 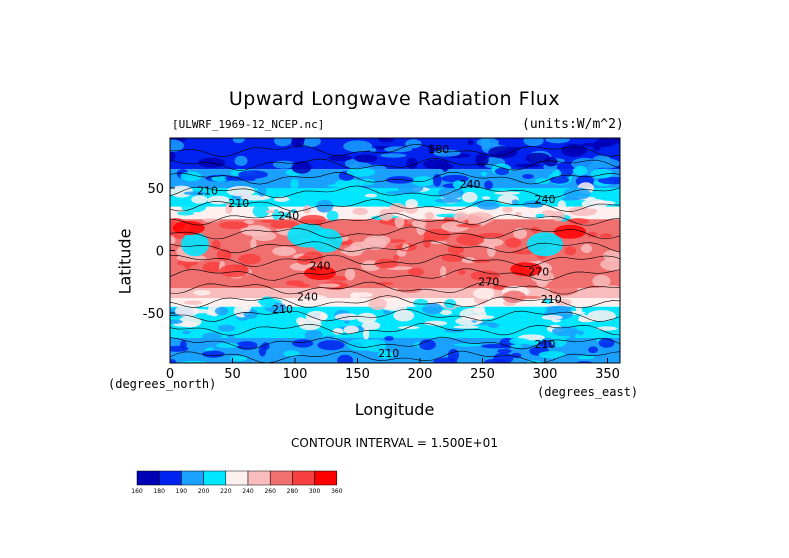 What do you see at coordinates (170, 374) in the screenshot?
I see `x-tick-label: 0` at bounding box center [170, 374].